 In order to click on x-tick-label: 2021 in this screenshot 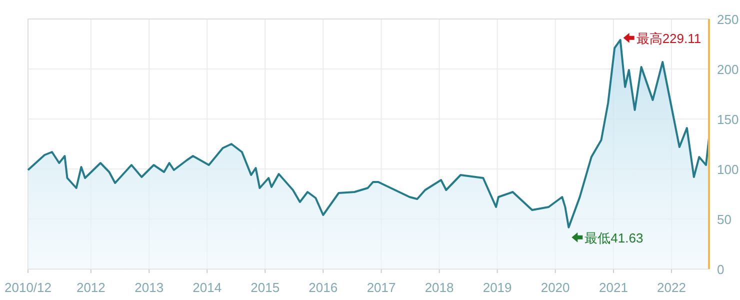, I will do `click(613, 287)`.